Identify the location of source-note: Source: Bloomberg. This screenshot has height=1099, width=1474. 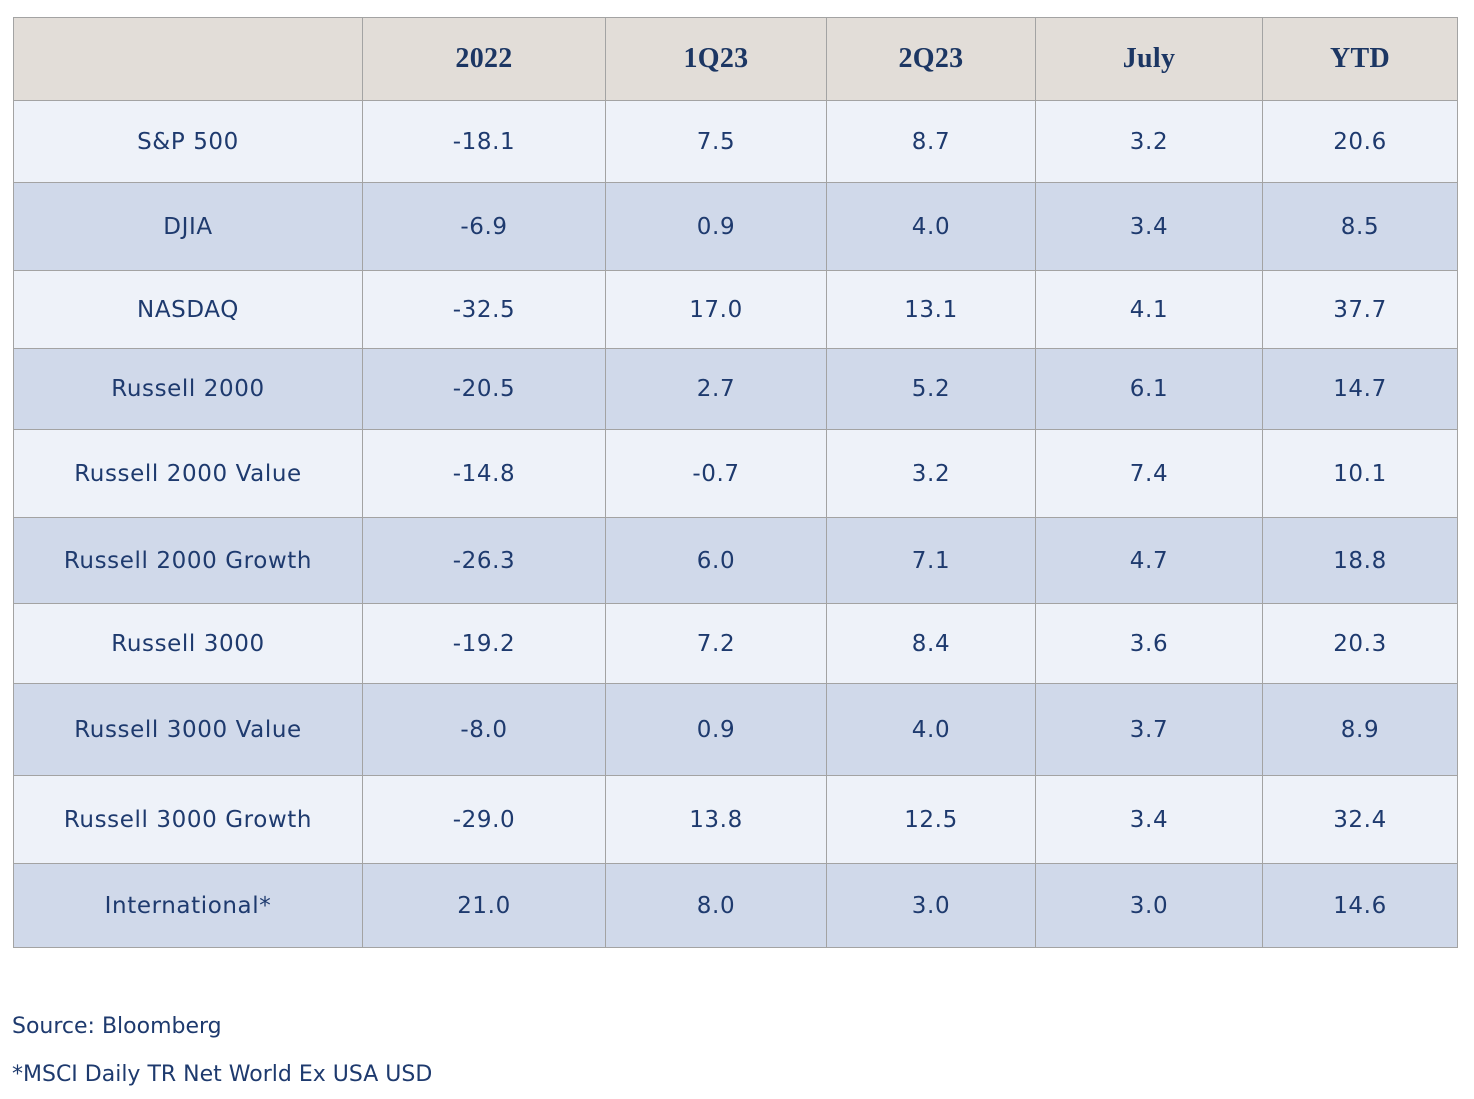
(117, 1026).